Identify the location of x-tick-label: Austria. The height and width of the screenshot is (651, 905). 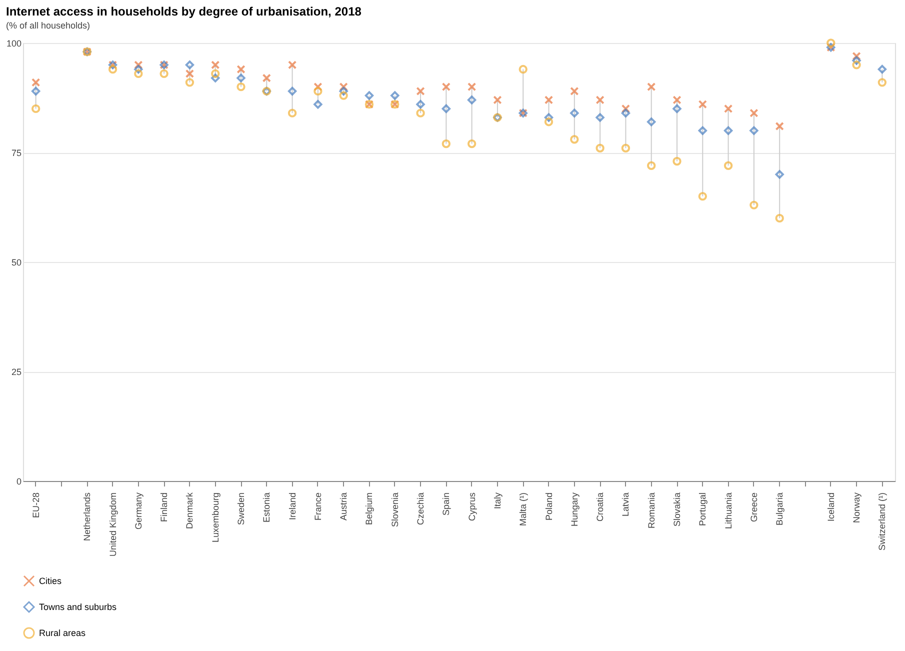
(343, 506).